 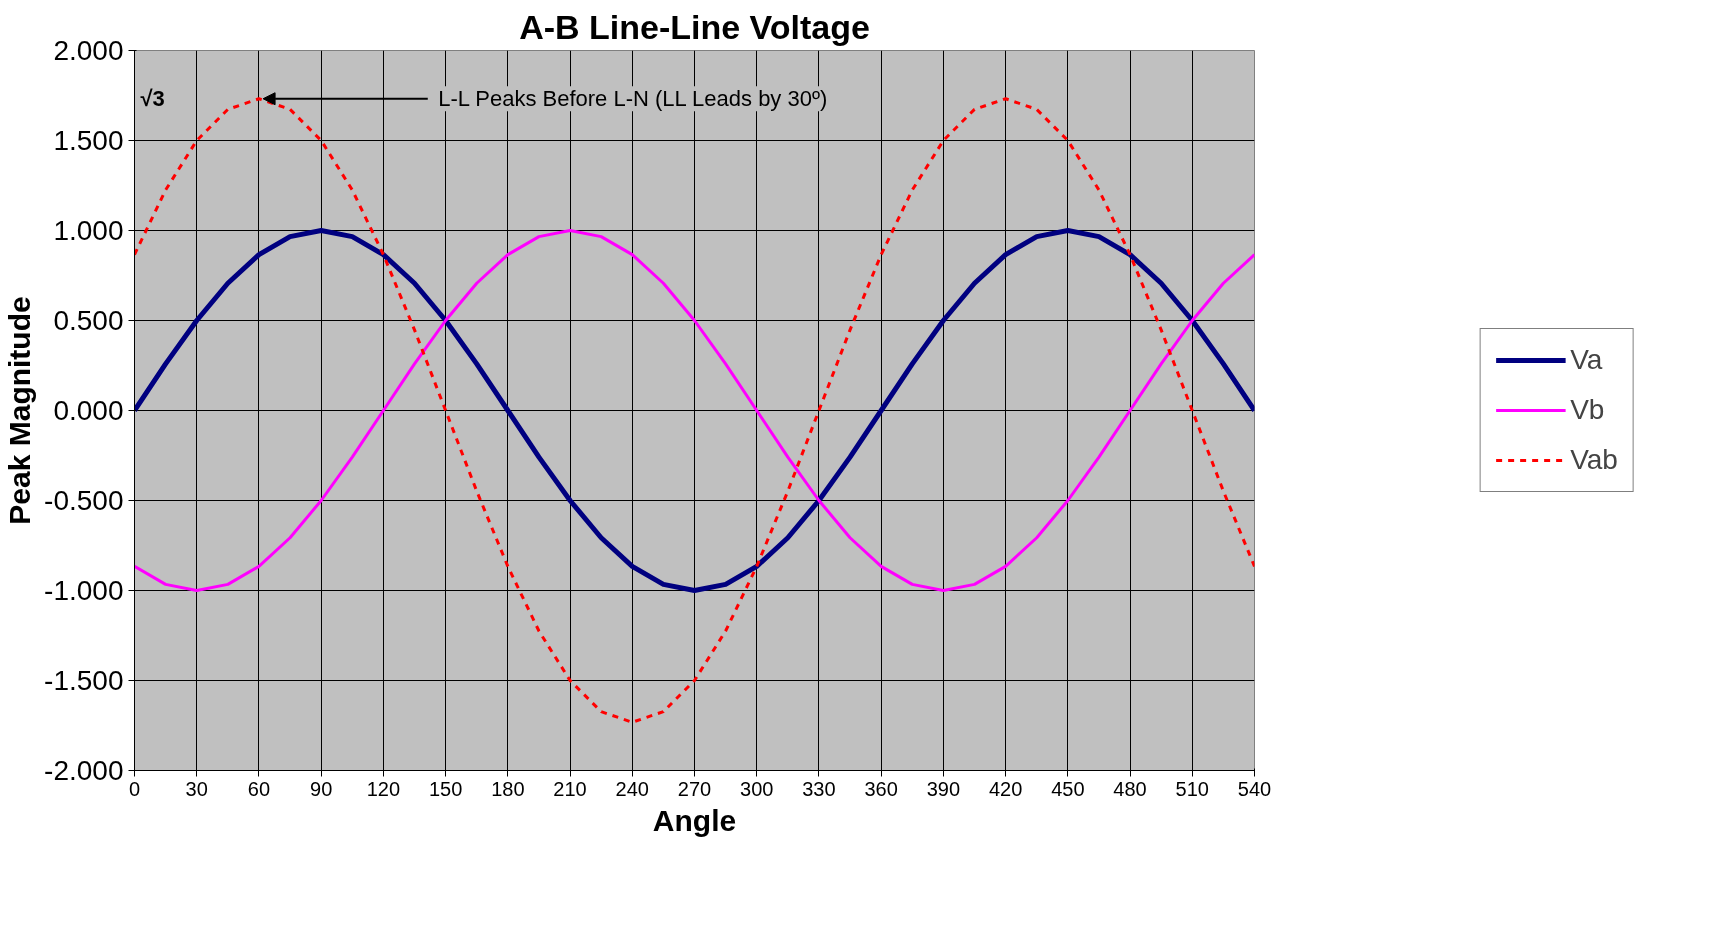 I want to click on x-tick-label: 330, so click(x=819, y=788).